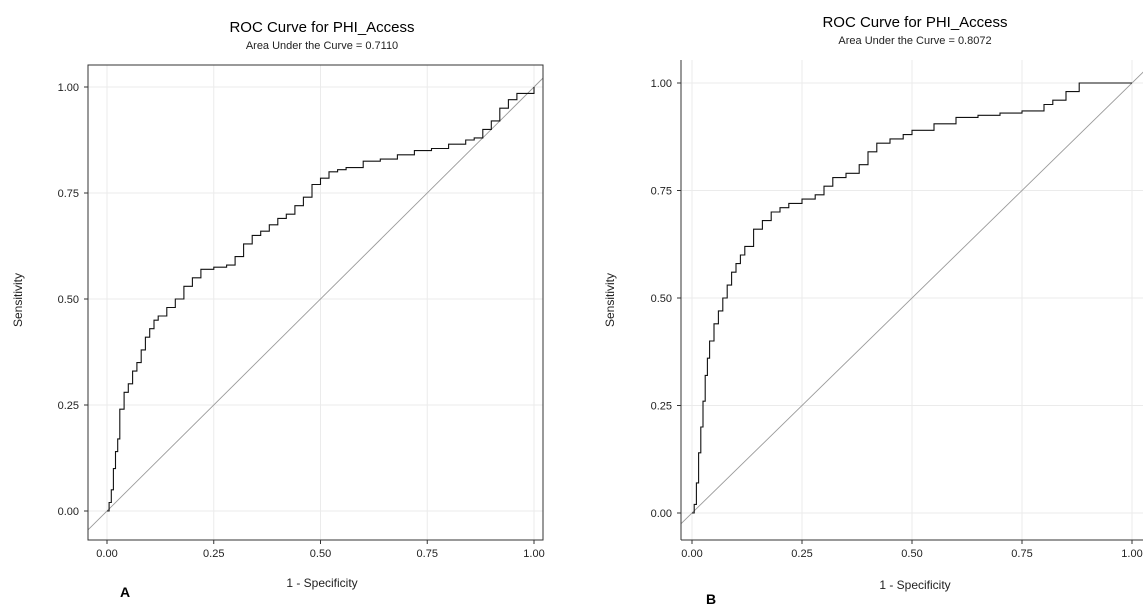 Image resolution: width=1143 pixels, height=607 pixels. Describe the element at coordinates (711, 599) in the screenshot. I see `panel-letter: B` at that location.